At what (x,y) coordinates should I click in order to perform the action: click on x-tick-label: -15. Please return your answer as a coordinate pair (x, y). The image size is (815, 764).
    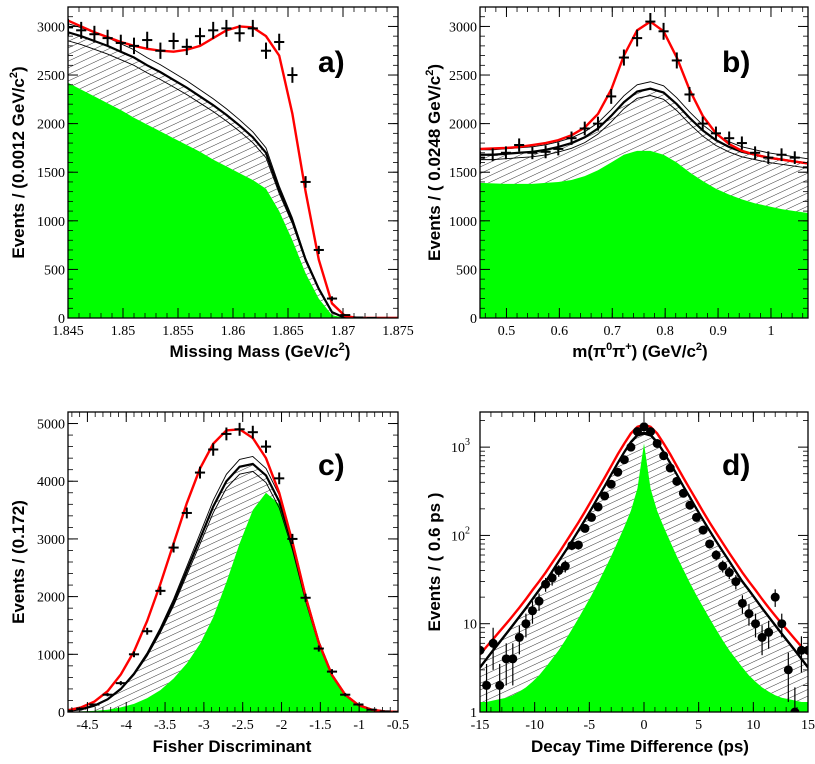
    Looking at the image, I should click on (480, 725).